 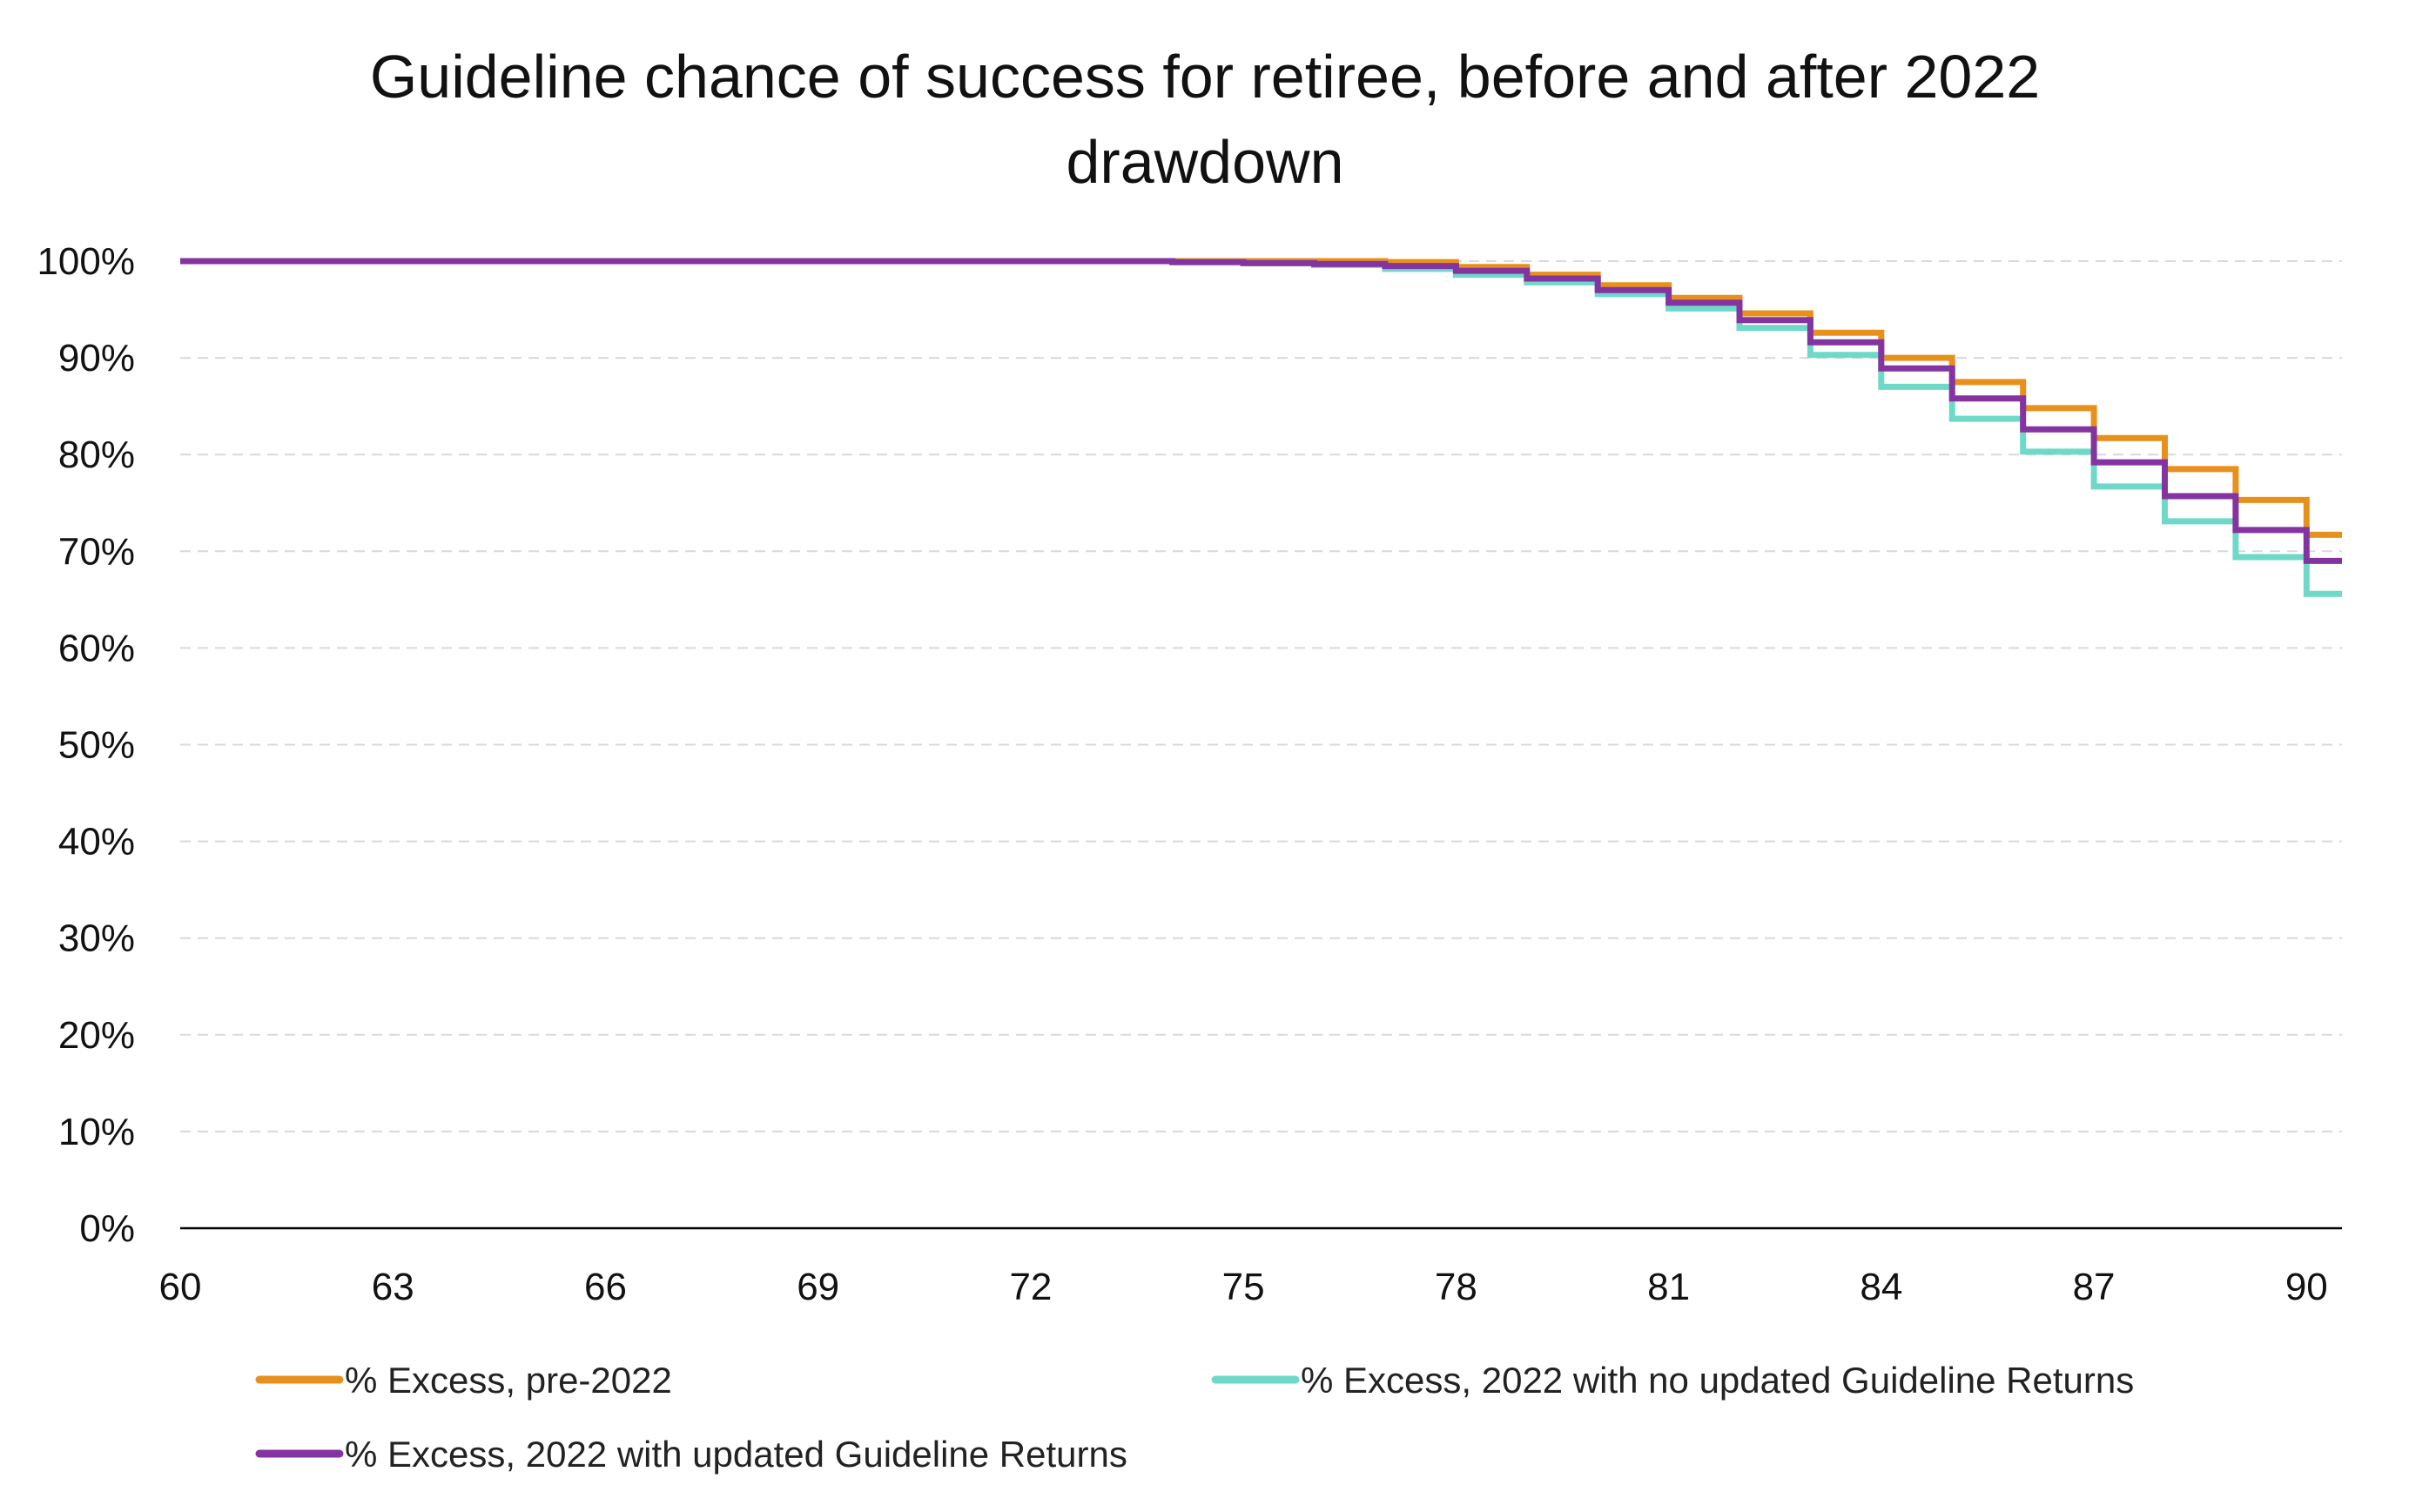 I want to click on y-tick-label: 90%, so click(x=96, y=358).